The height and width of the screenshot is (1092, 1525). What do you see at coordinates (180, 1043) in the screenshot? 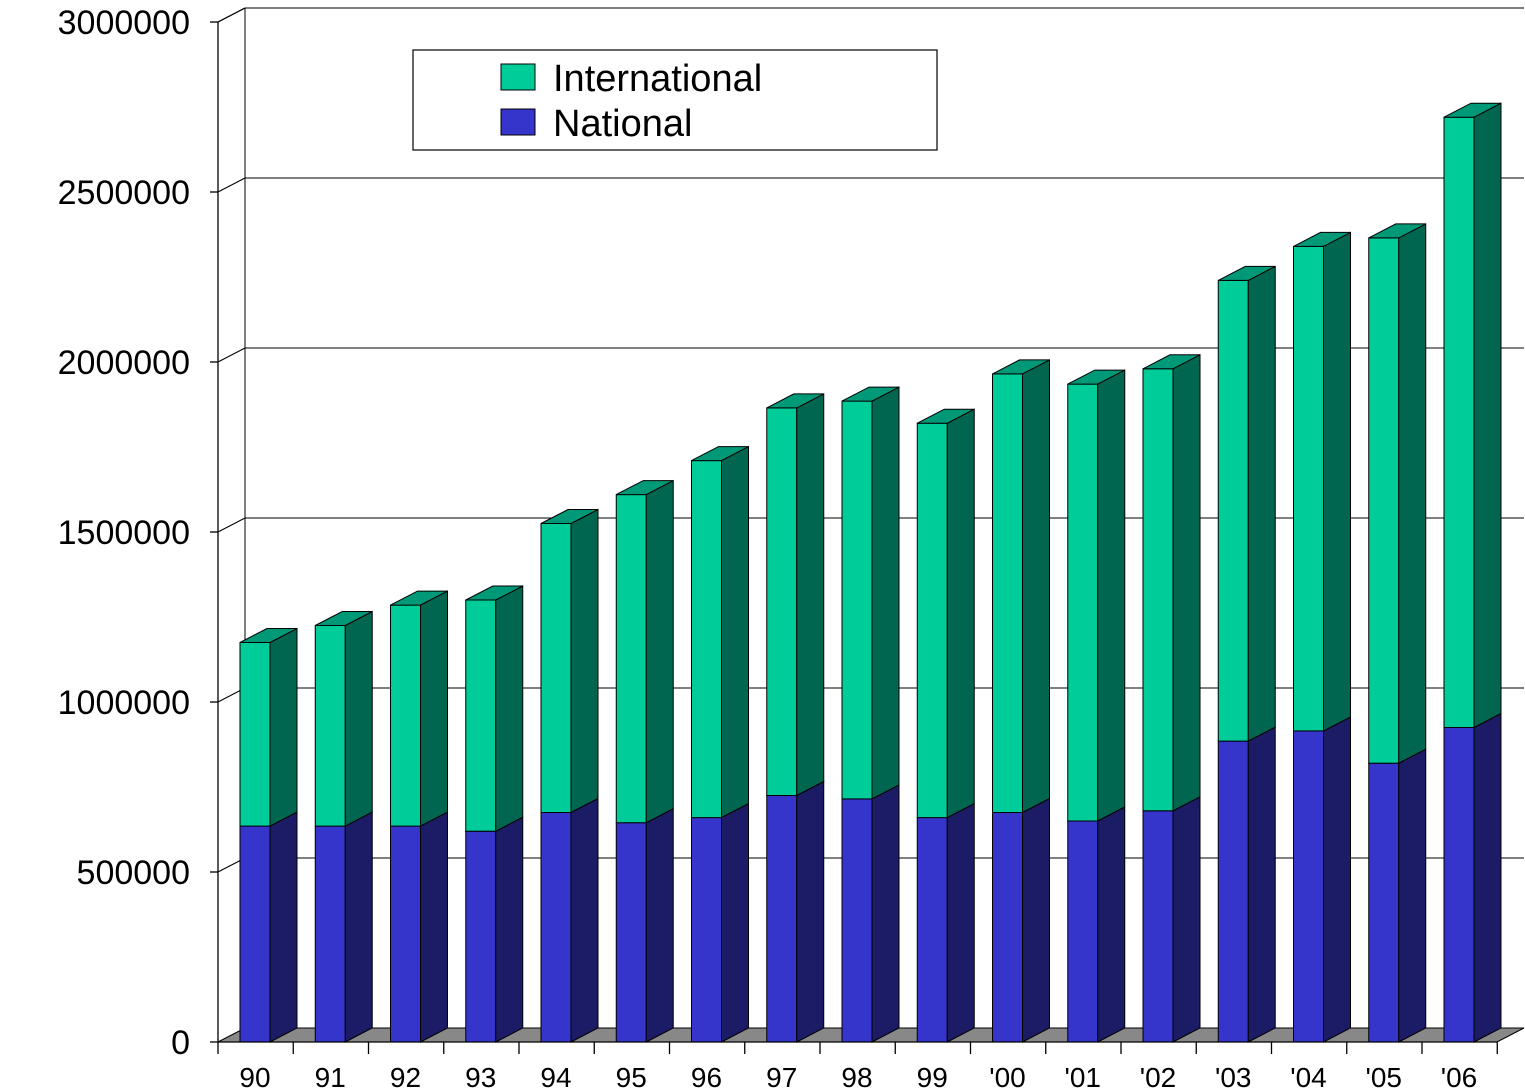
I see `y-tick-label: 0` at bounding box center [180, 1043].